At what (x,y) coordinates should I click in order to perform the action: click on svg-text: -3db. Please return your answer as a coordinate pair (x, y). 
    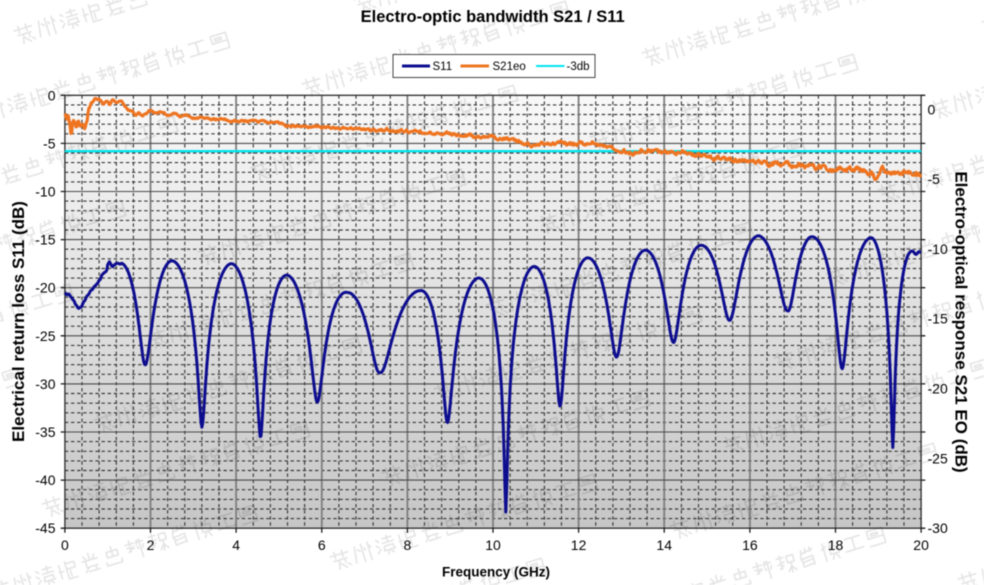
    Looking at the image, I should click on (578, 67).